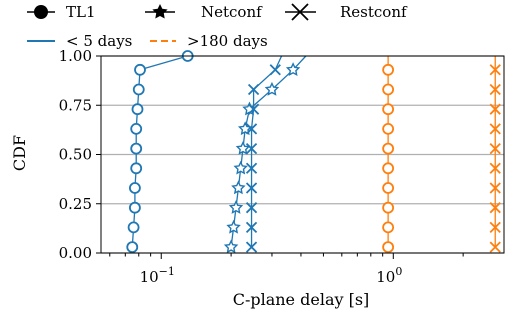  Describe the element at coordinates (301, 299) in the screenshot. I see `x-axis-title: C-plane delay [s]` at that location.